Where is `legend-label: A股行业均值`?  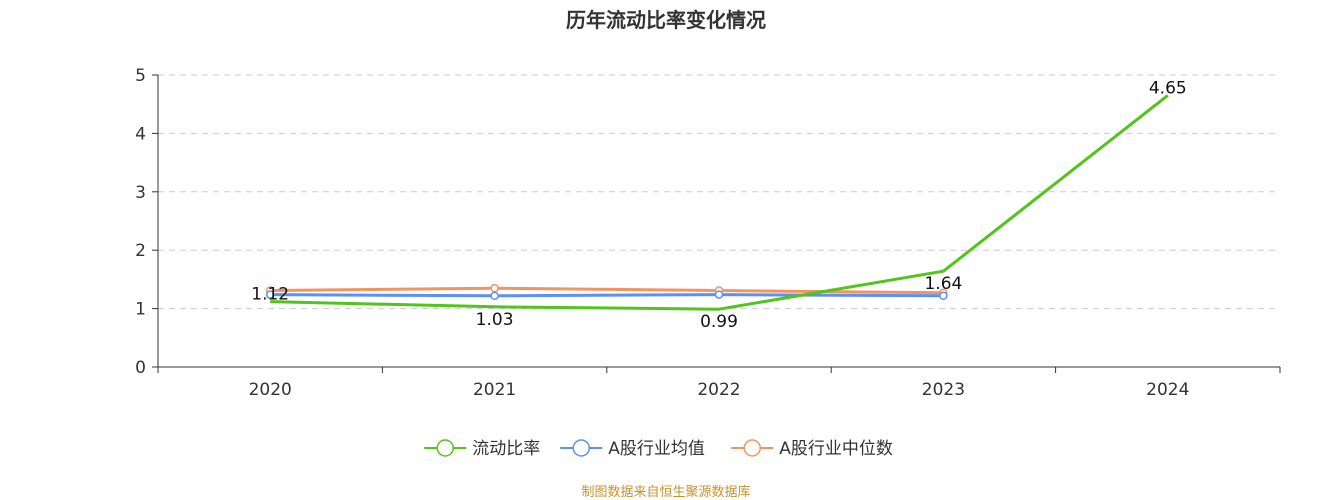 legend-label: A股行业均值 is located at coordinates (656, 449).